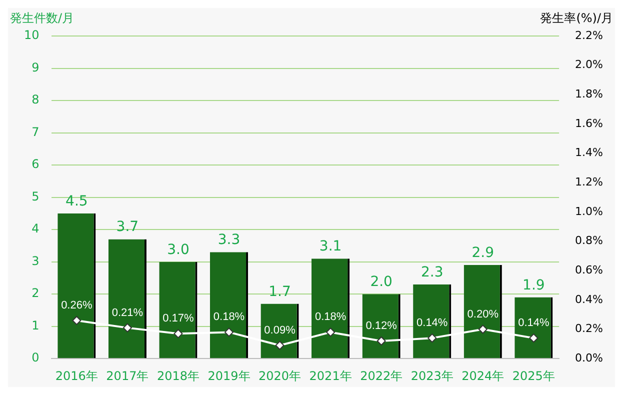  What do you see at coordinates (533, 285) in the screenshot?
I see `data-label: 1.9` at bounding box center [533, 285].